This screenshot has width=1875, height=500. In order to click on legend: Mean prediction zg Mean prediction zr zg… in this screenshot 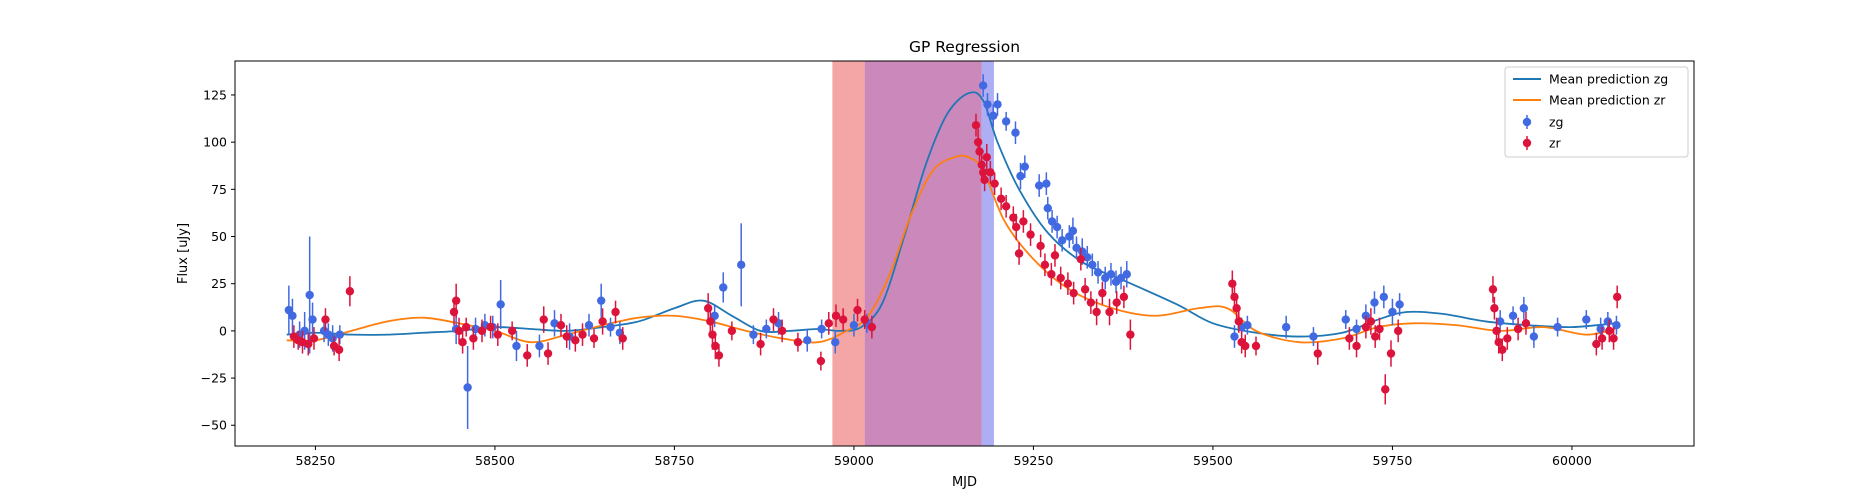, I will do `click(1596, 112)`.